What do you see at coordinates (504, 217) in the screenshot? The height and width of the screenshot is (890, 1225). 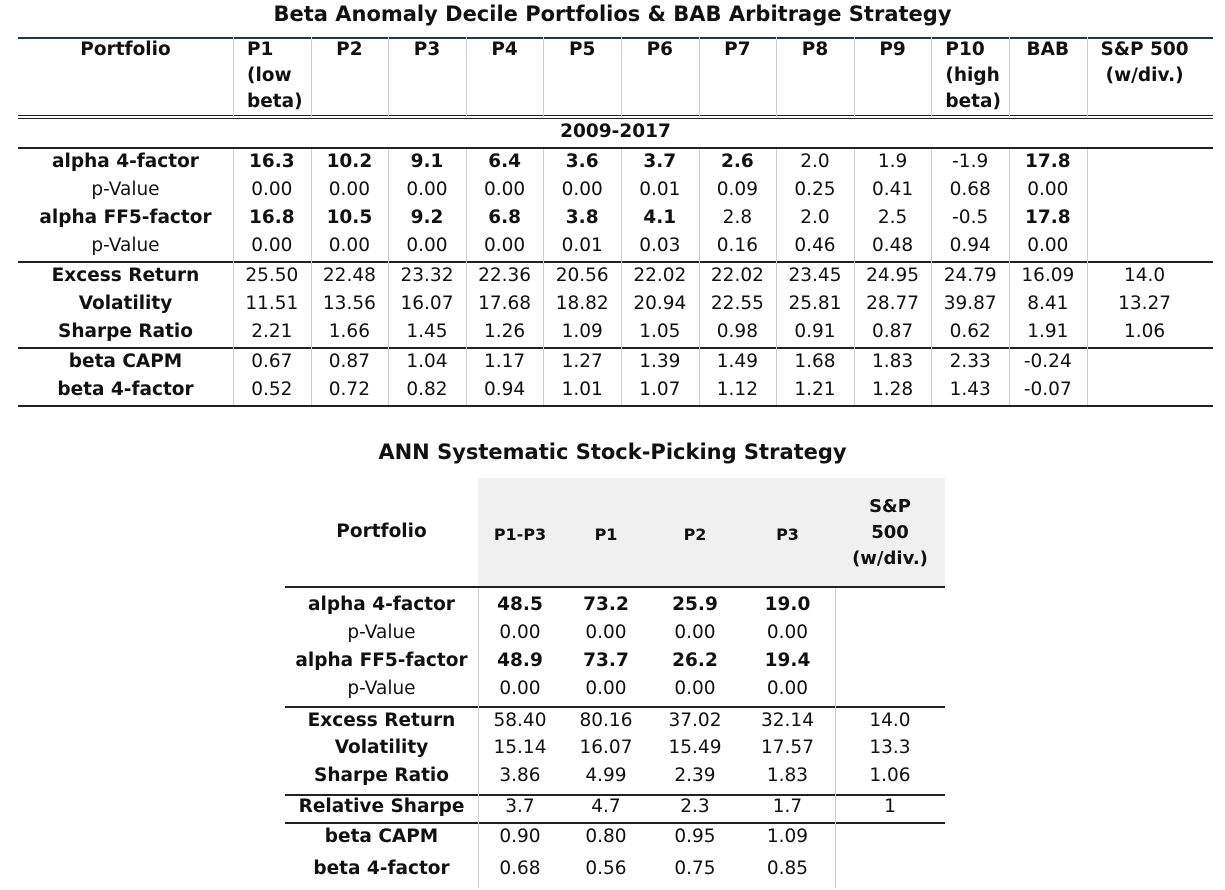 I see `table-cell: 6.8` at bounding box center [504, 217].